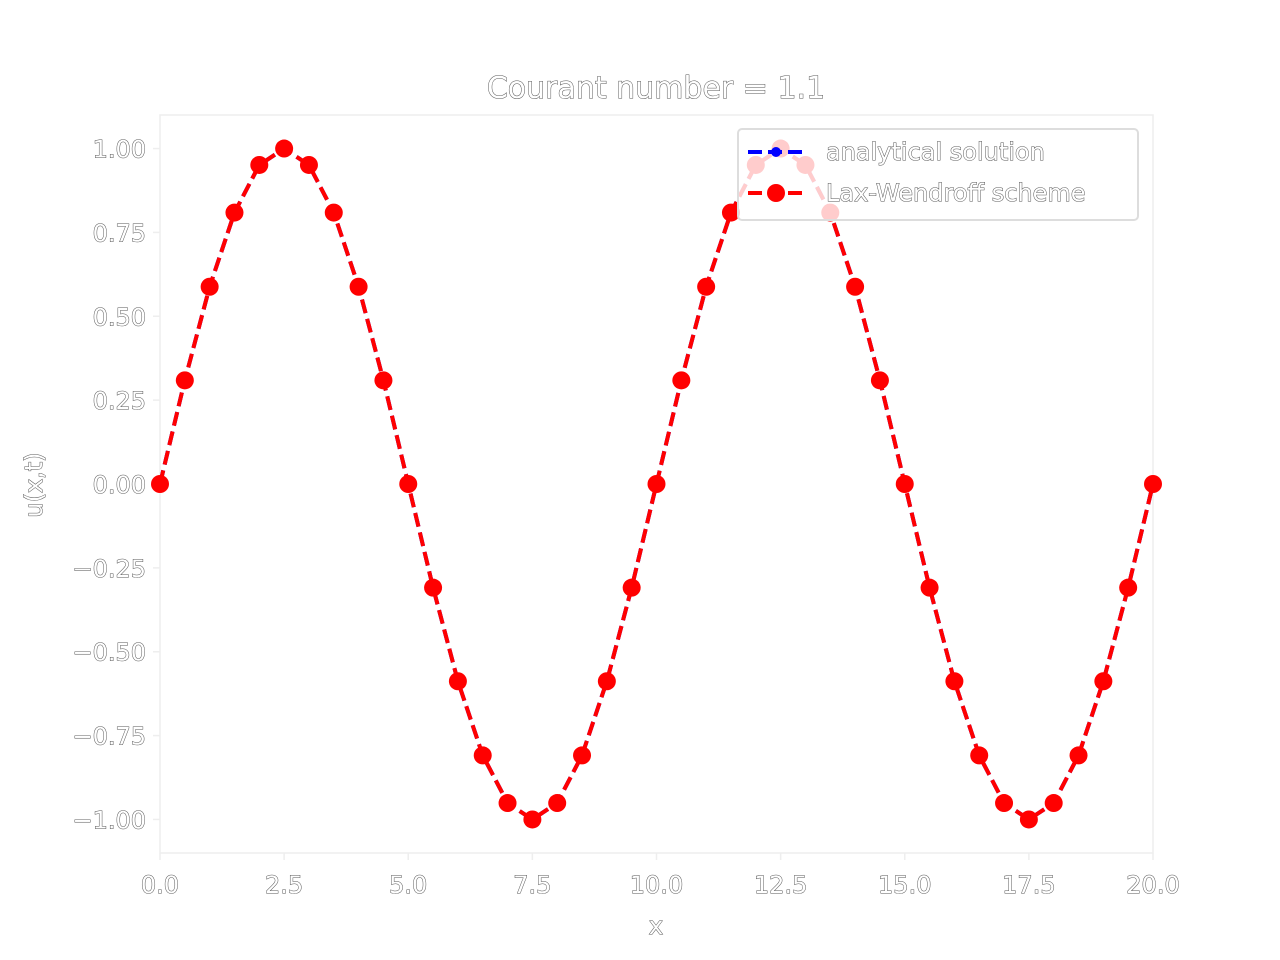 The height and width of the screenshot is (960, 1280). Describe the element at coordinates (935, 152) in the screenshot. I see `legend-label-analytical: analytical solution` at that location.